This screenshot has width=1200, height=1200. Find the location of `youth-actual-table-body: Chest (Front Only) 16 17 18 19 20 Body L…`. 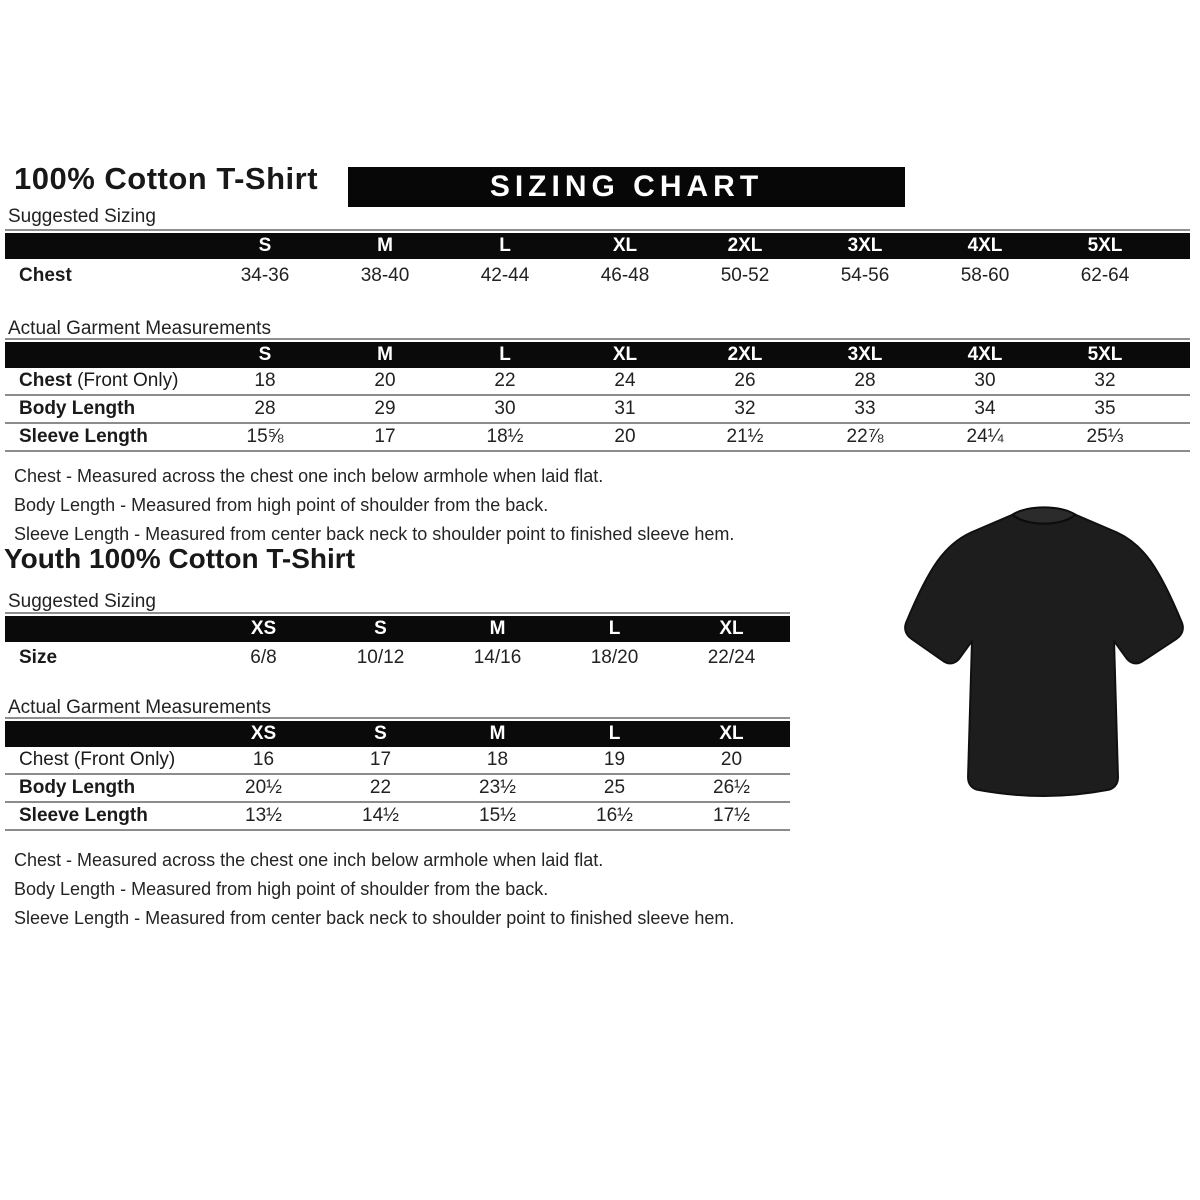

youth-actual-table-body: Chest (Front Only) 16 17 18 19 20 Body L… is located at coordinates (397, 789).